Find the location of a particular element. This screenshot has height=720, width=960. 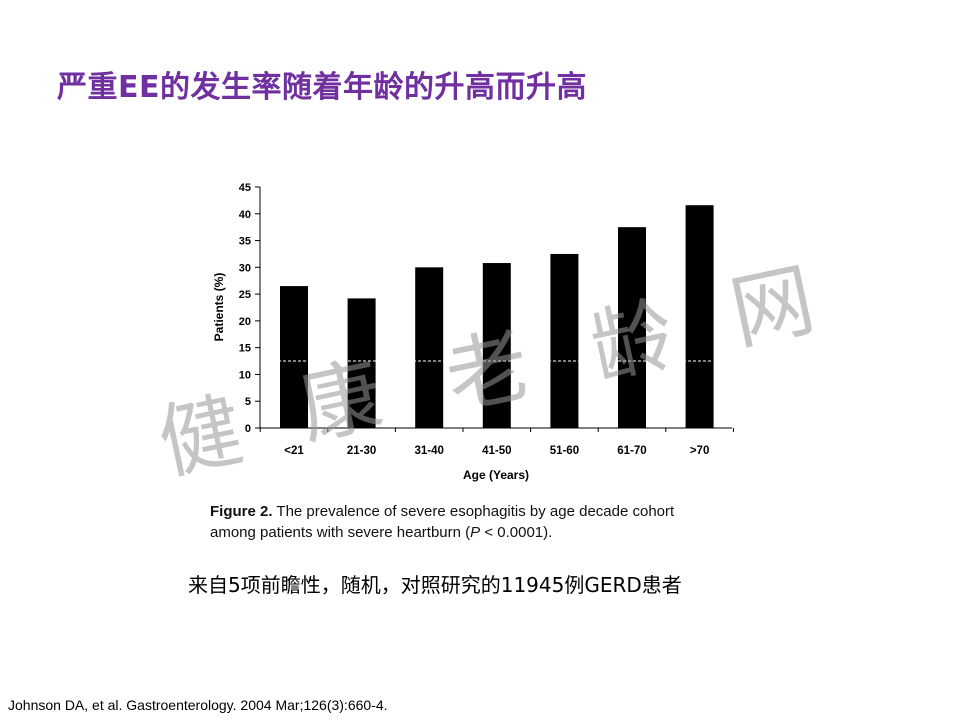

y-tick-label: 40 is located at coordinates (245, 215).